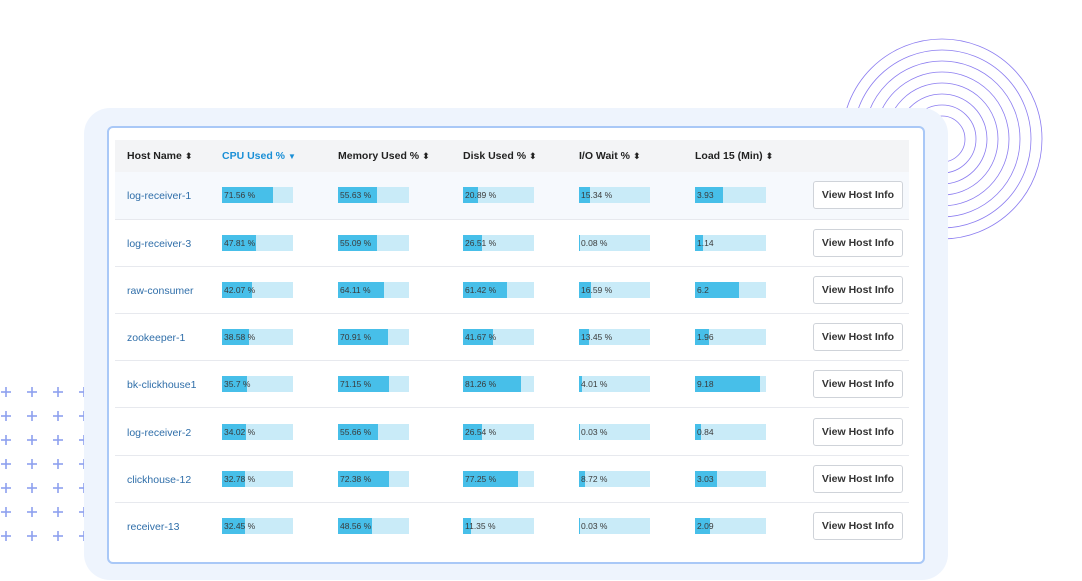 This screenshot has width=1082, height=581. What do you see at coordinates (705, 526) in the screenshot?
I see `load-15-value: 2.09` at bounding box center [705, 526].